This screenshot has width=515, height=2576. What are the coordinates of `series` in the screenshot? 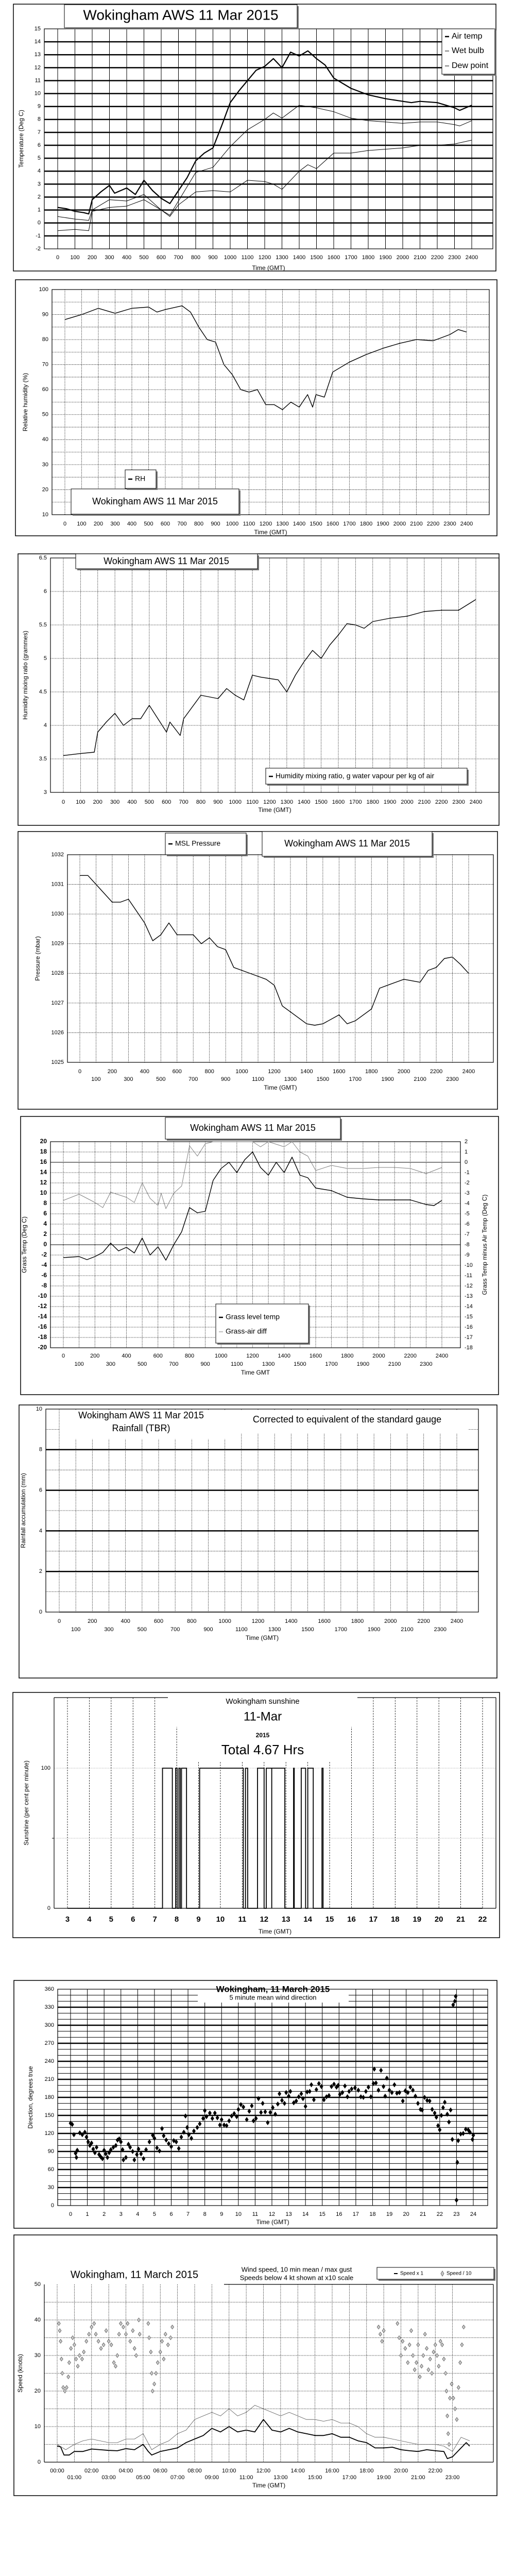 It's located at (270, 677).